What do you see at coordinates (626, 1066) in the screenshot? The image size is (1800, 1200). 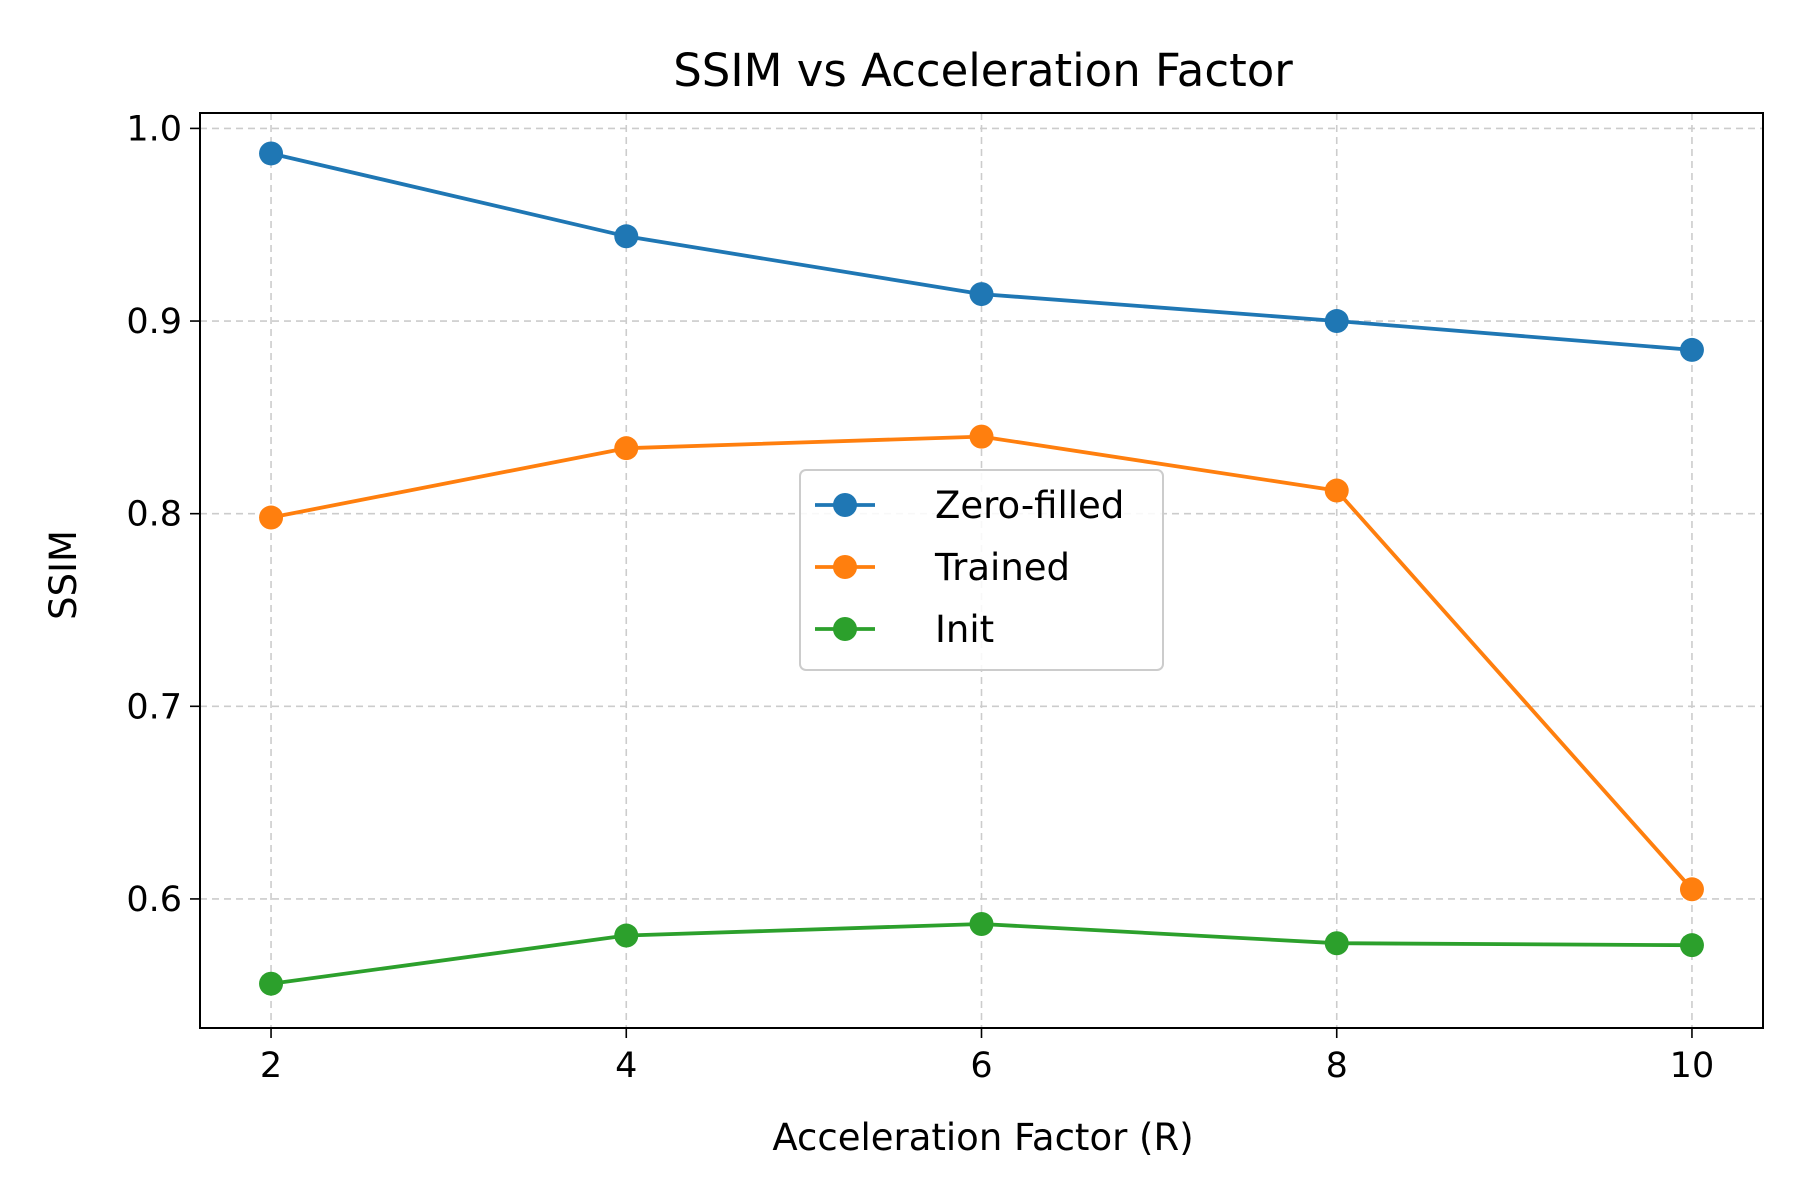 I see `x-tick-label: 4` at bounding box center [626, 1066].